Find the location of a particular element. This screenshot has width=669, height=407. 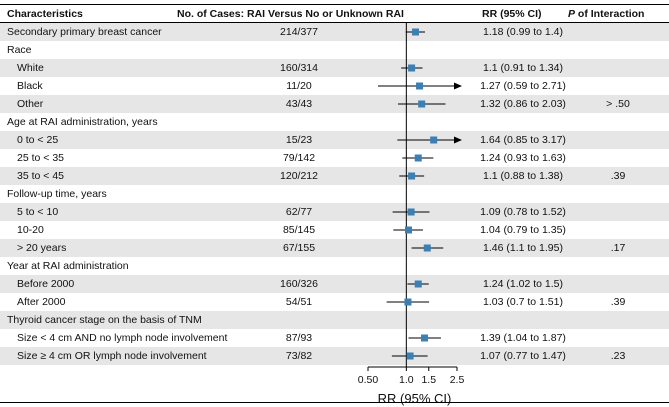

row-rr-text: 1.24 (0.93 to 1.63) is located at coordinates (523, 157).